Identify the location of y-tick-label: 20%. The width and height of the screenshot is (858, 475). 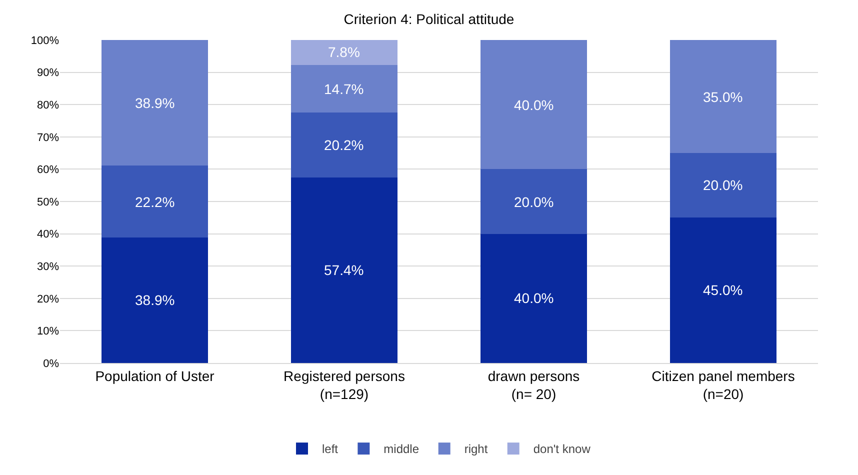
(48, 299).